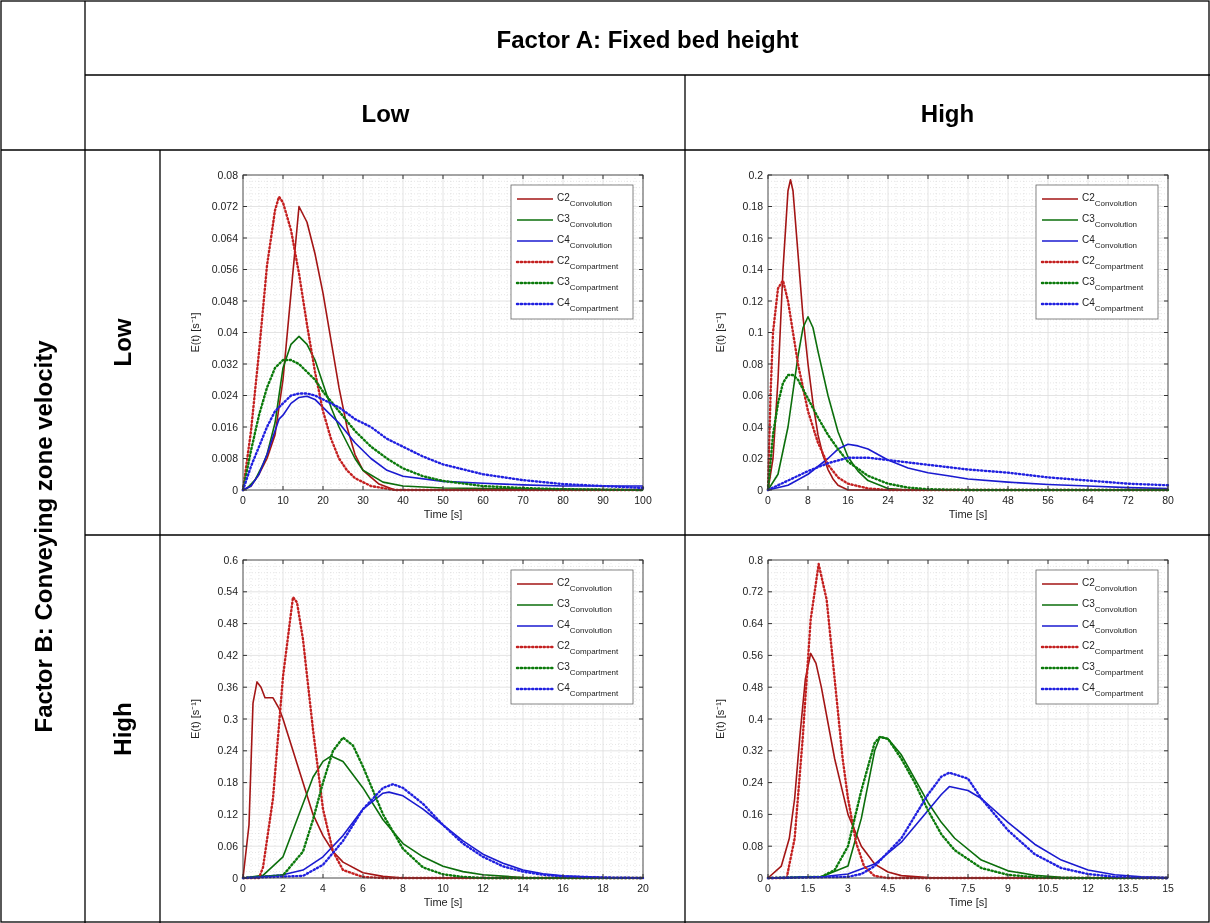  What do you see at coordinates (225, 426) in the screenshot?
I see `y-tick-label: 0.016` at bounding box center [225, 426].